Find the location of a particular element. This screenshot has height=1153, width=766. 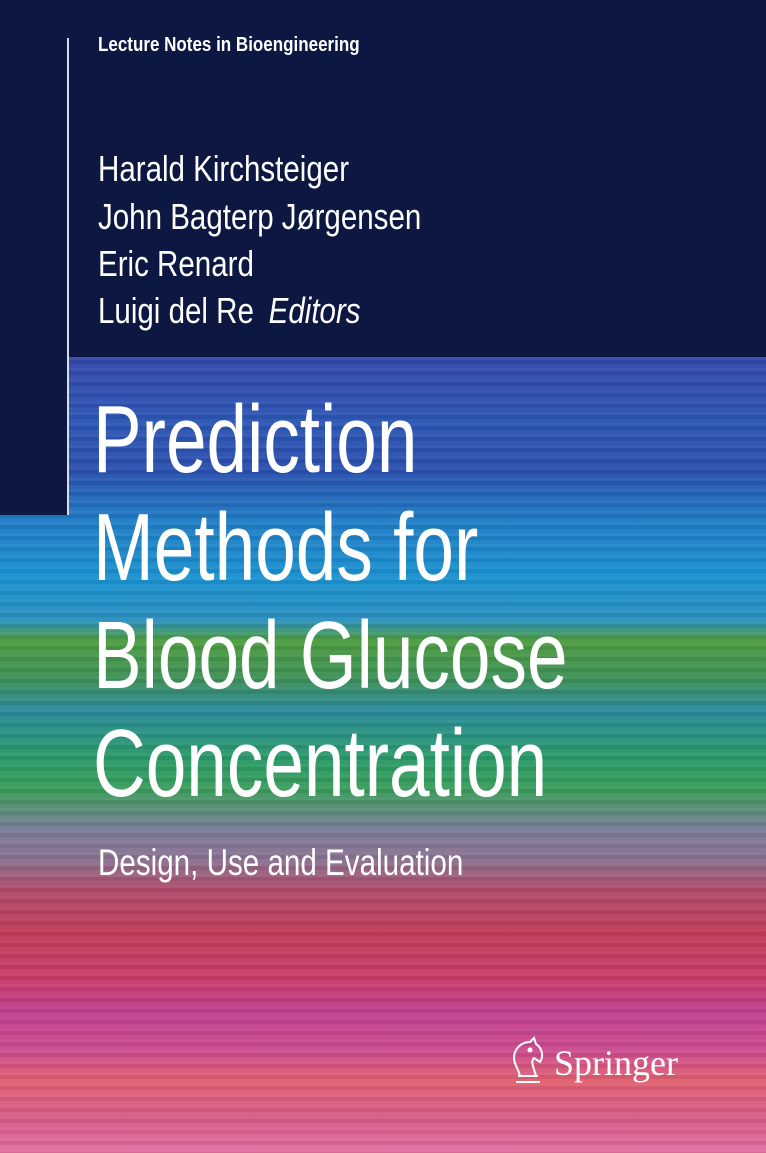

publisher-name: Springer is located at coordinates (616, 1062).